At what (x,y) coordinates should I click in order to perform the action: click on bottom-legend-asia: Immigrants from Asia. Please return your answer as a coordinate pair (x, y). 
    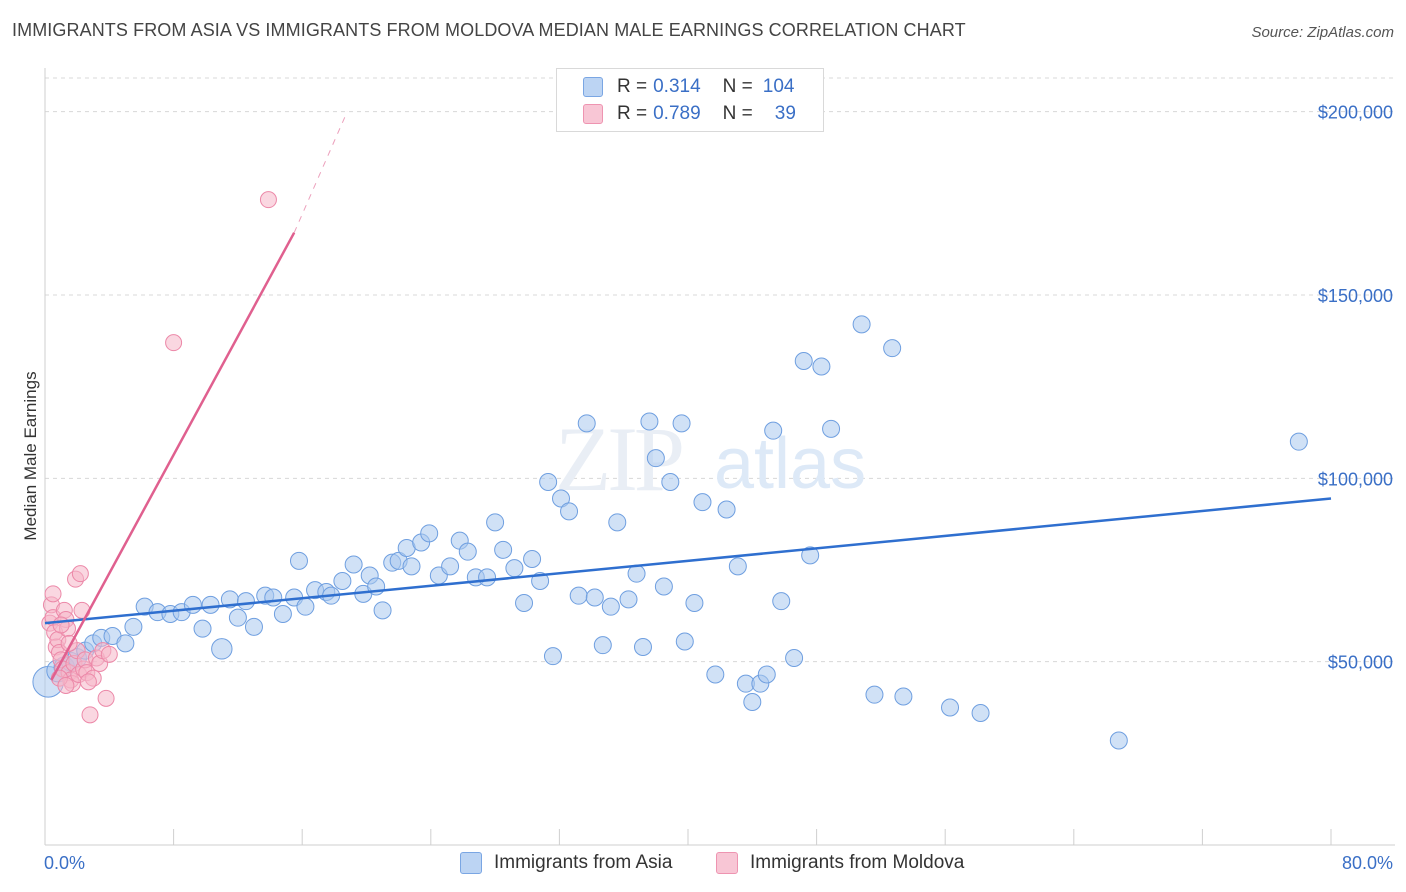
    Looking at the image, I should click on (566, 863).